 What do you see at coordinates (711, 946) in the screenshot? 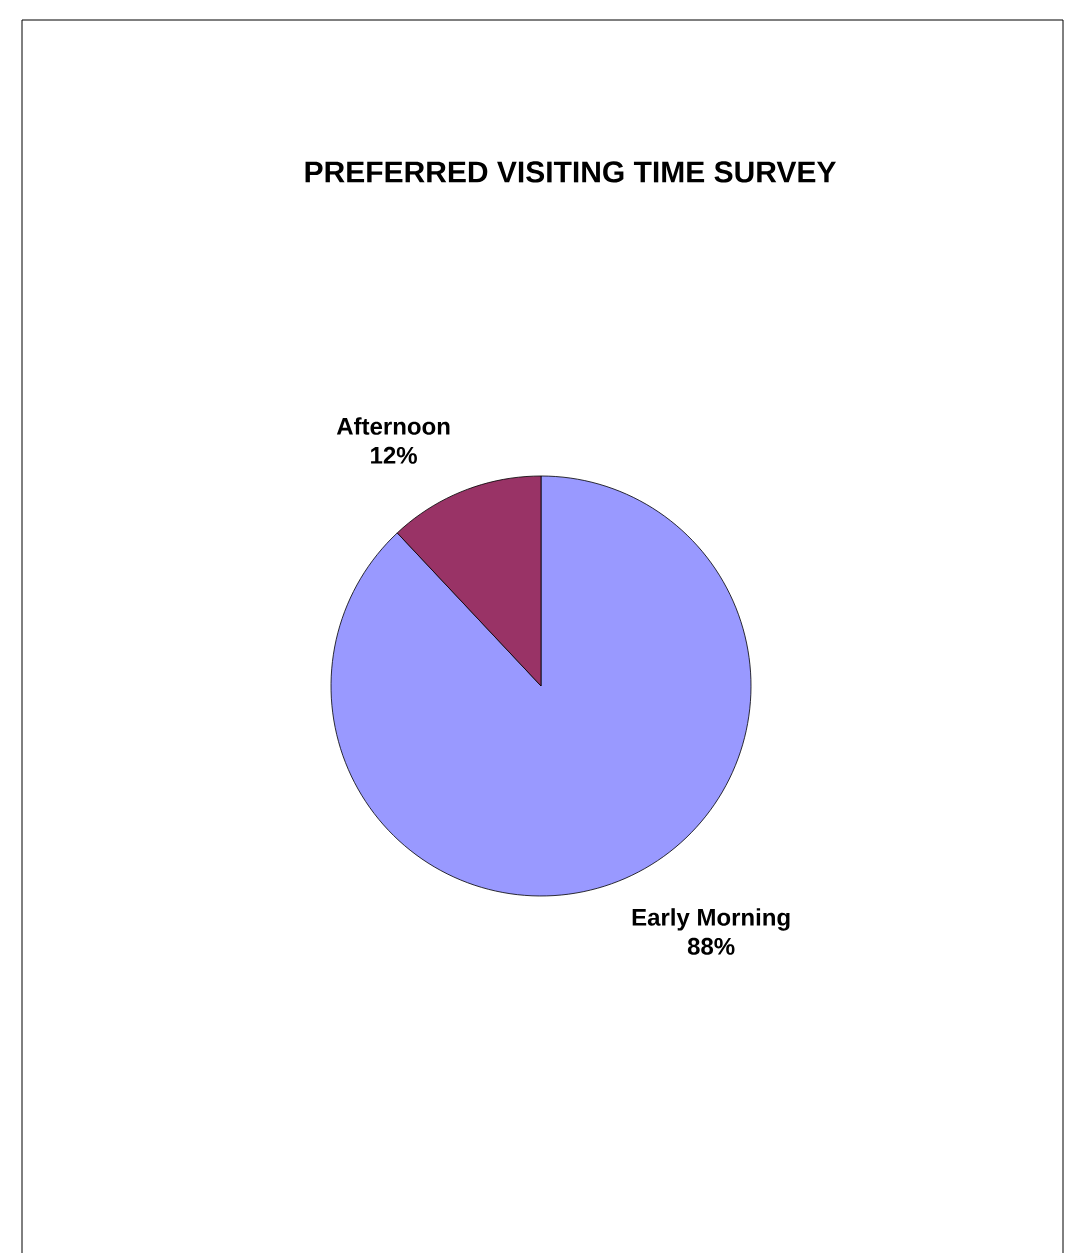
I see `data-label: 88%` at bounding box center [711, 946].